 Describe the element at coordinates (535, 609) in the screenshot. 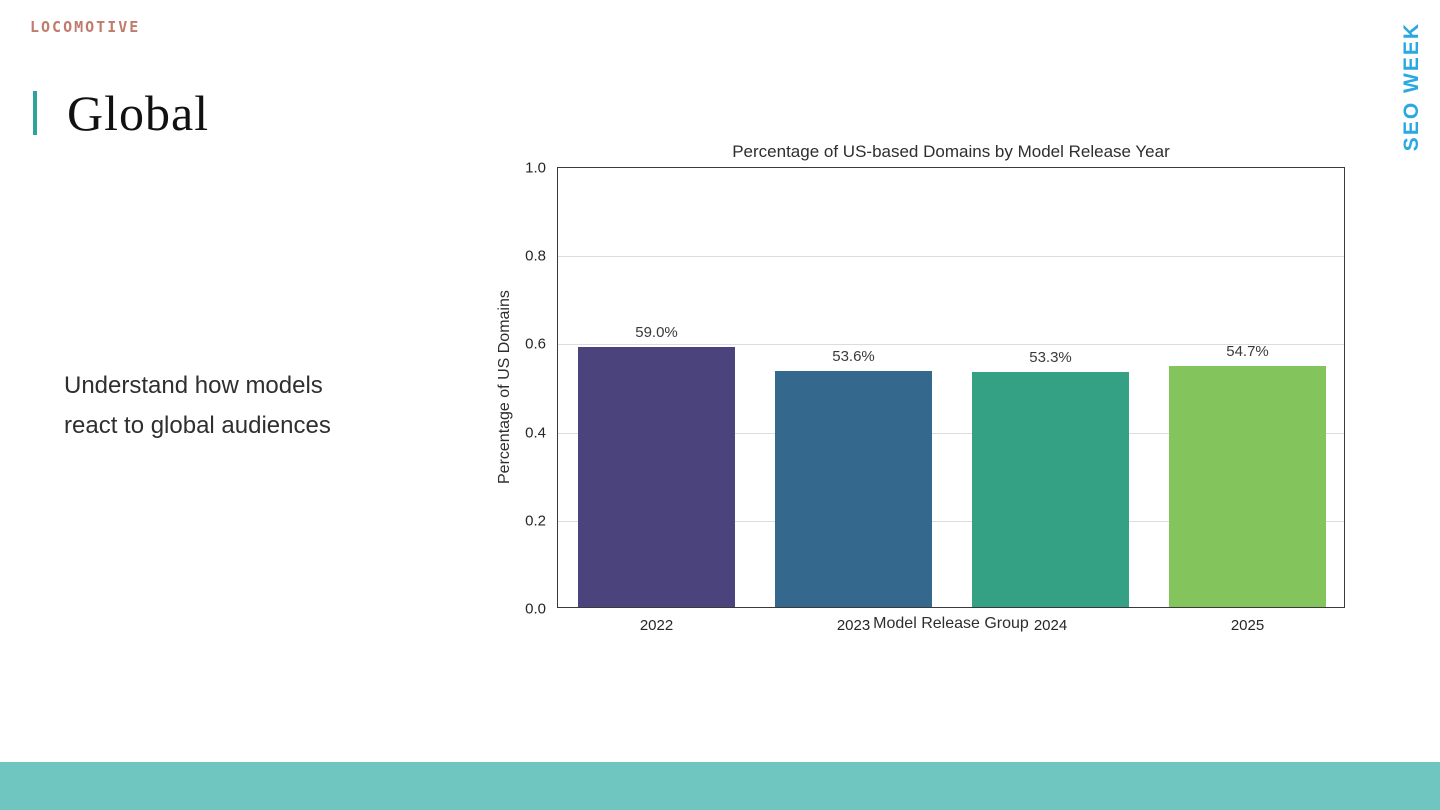

I see `y-tick-label: 0.0` at that location.